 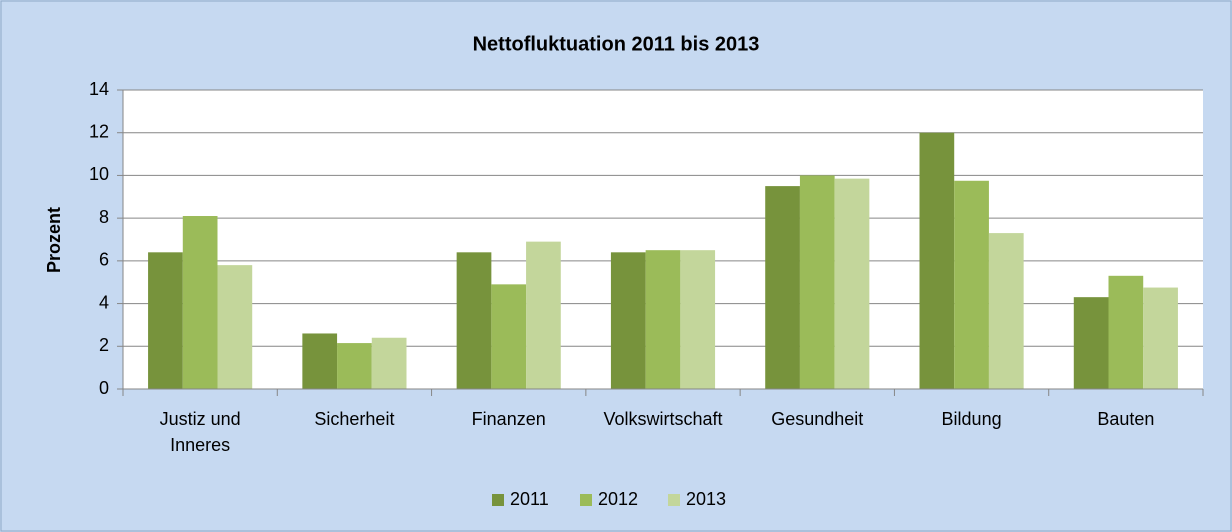 I want to click on x-tick-label: Gesundheit, so click(x=817, y=419).